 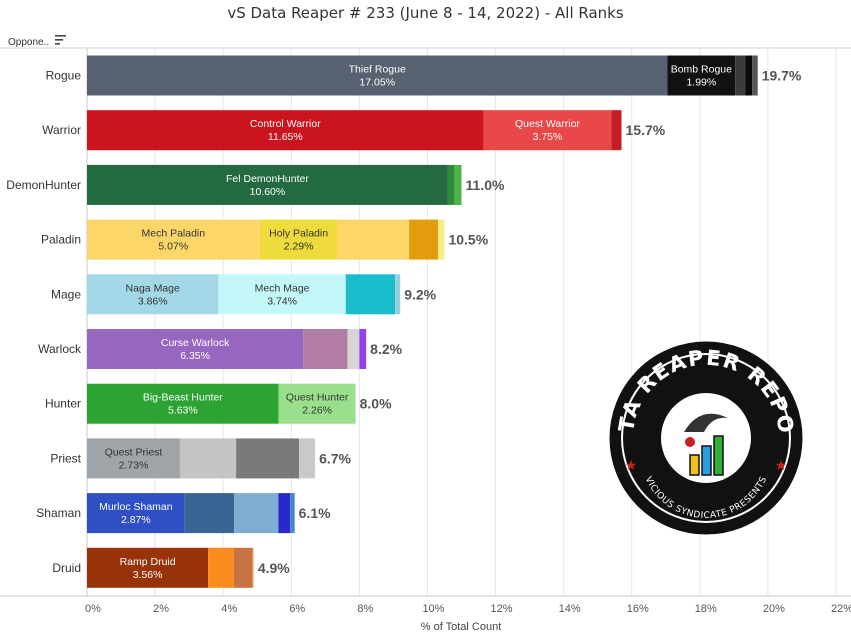 What do you see at coordinates (282, 301) in the screenshot?
I see `segment-value-label: 3.74%` at bounding box center [282, 301].